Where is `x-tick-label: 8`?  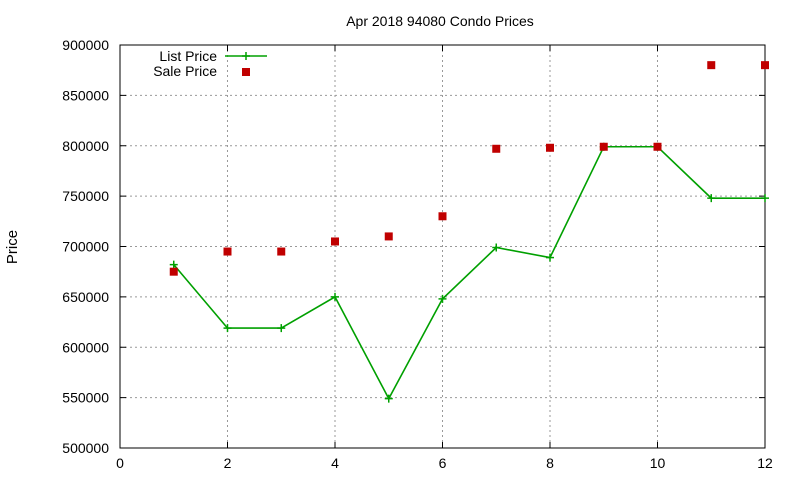 x-tick-label: 8 is located at coordinates (550, 463).